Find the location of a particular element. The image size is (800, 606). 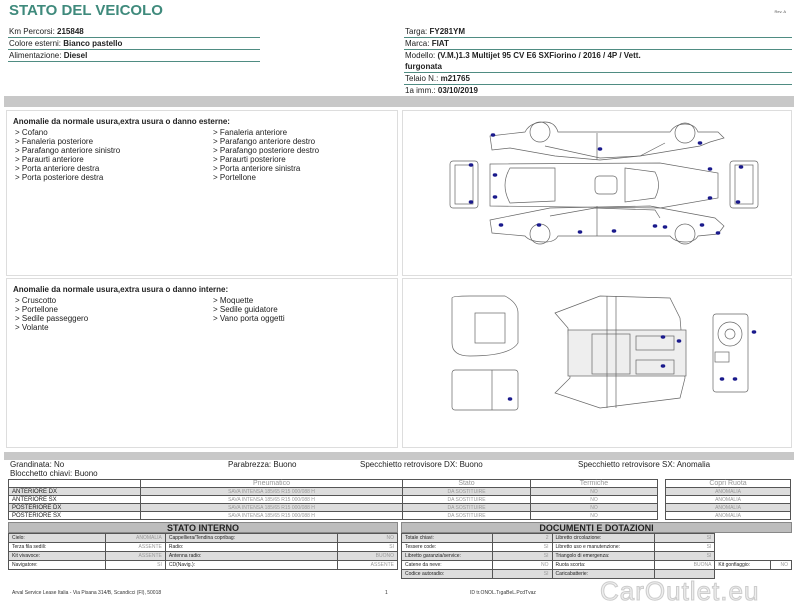

car-cabin-top-view is located at coordinates (620, 352).